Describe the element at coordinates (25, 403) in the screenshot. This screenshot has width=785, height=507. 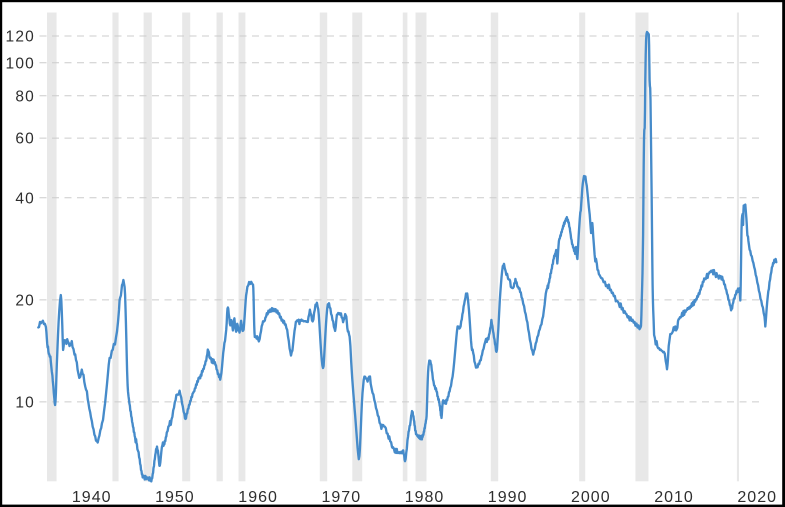
I see `svg-text: 10` at that location.